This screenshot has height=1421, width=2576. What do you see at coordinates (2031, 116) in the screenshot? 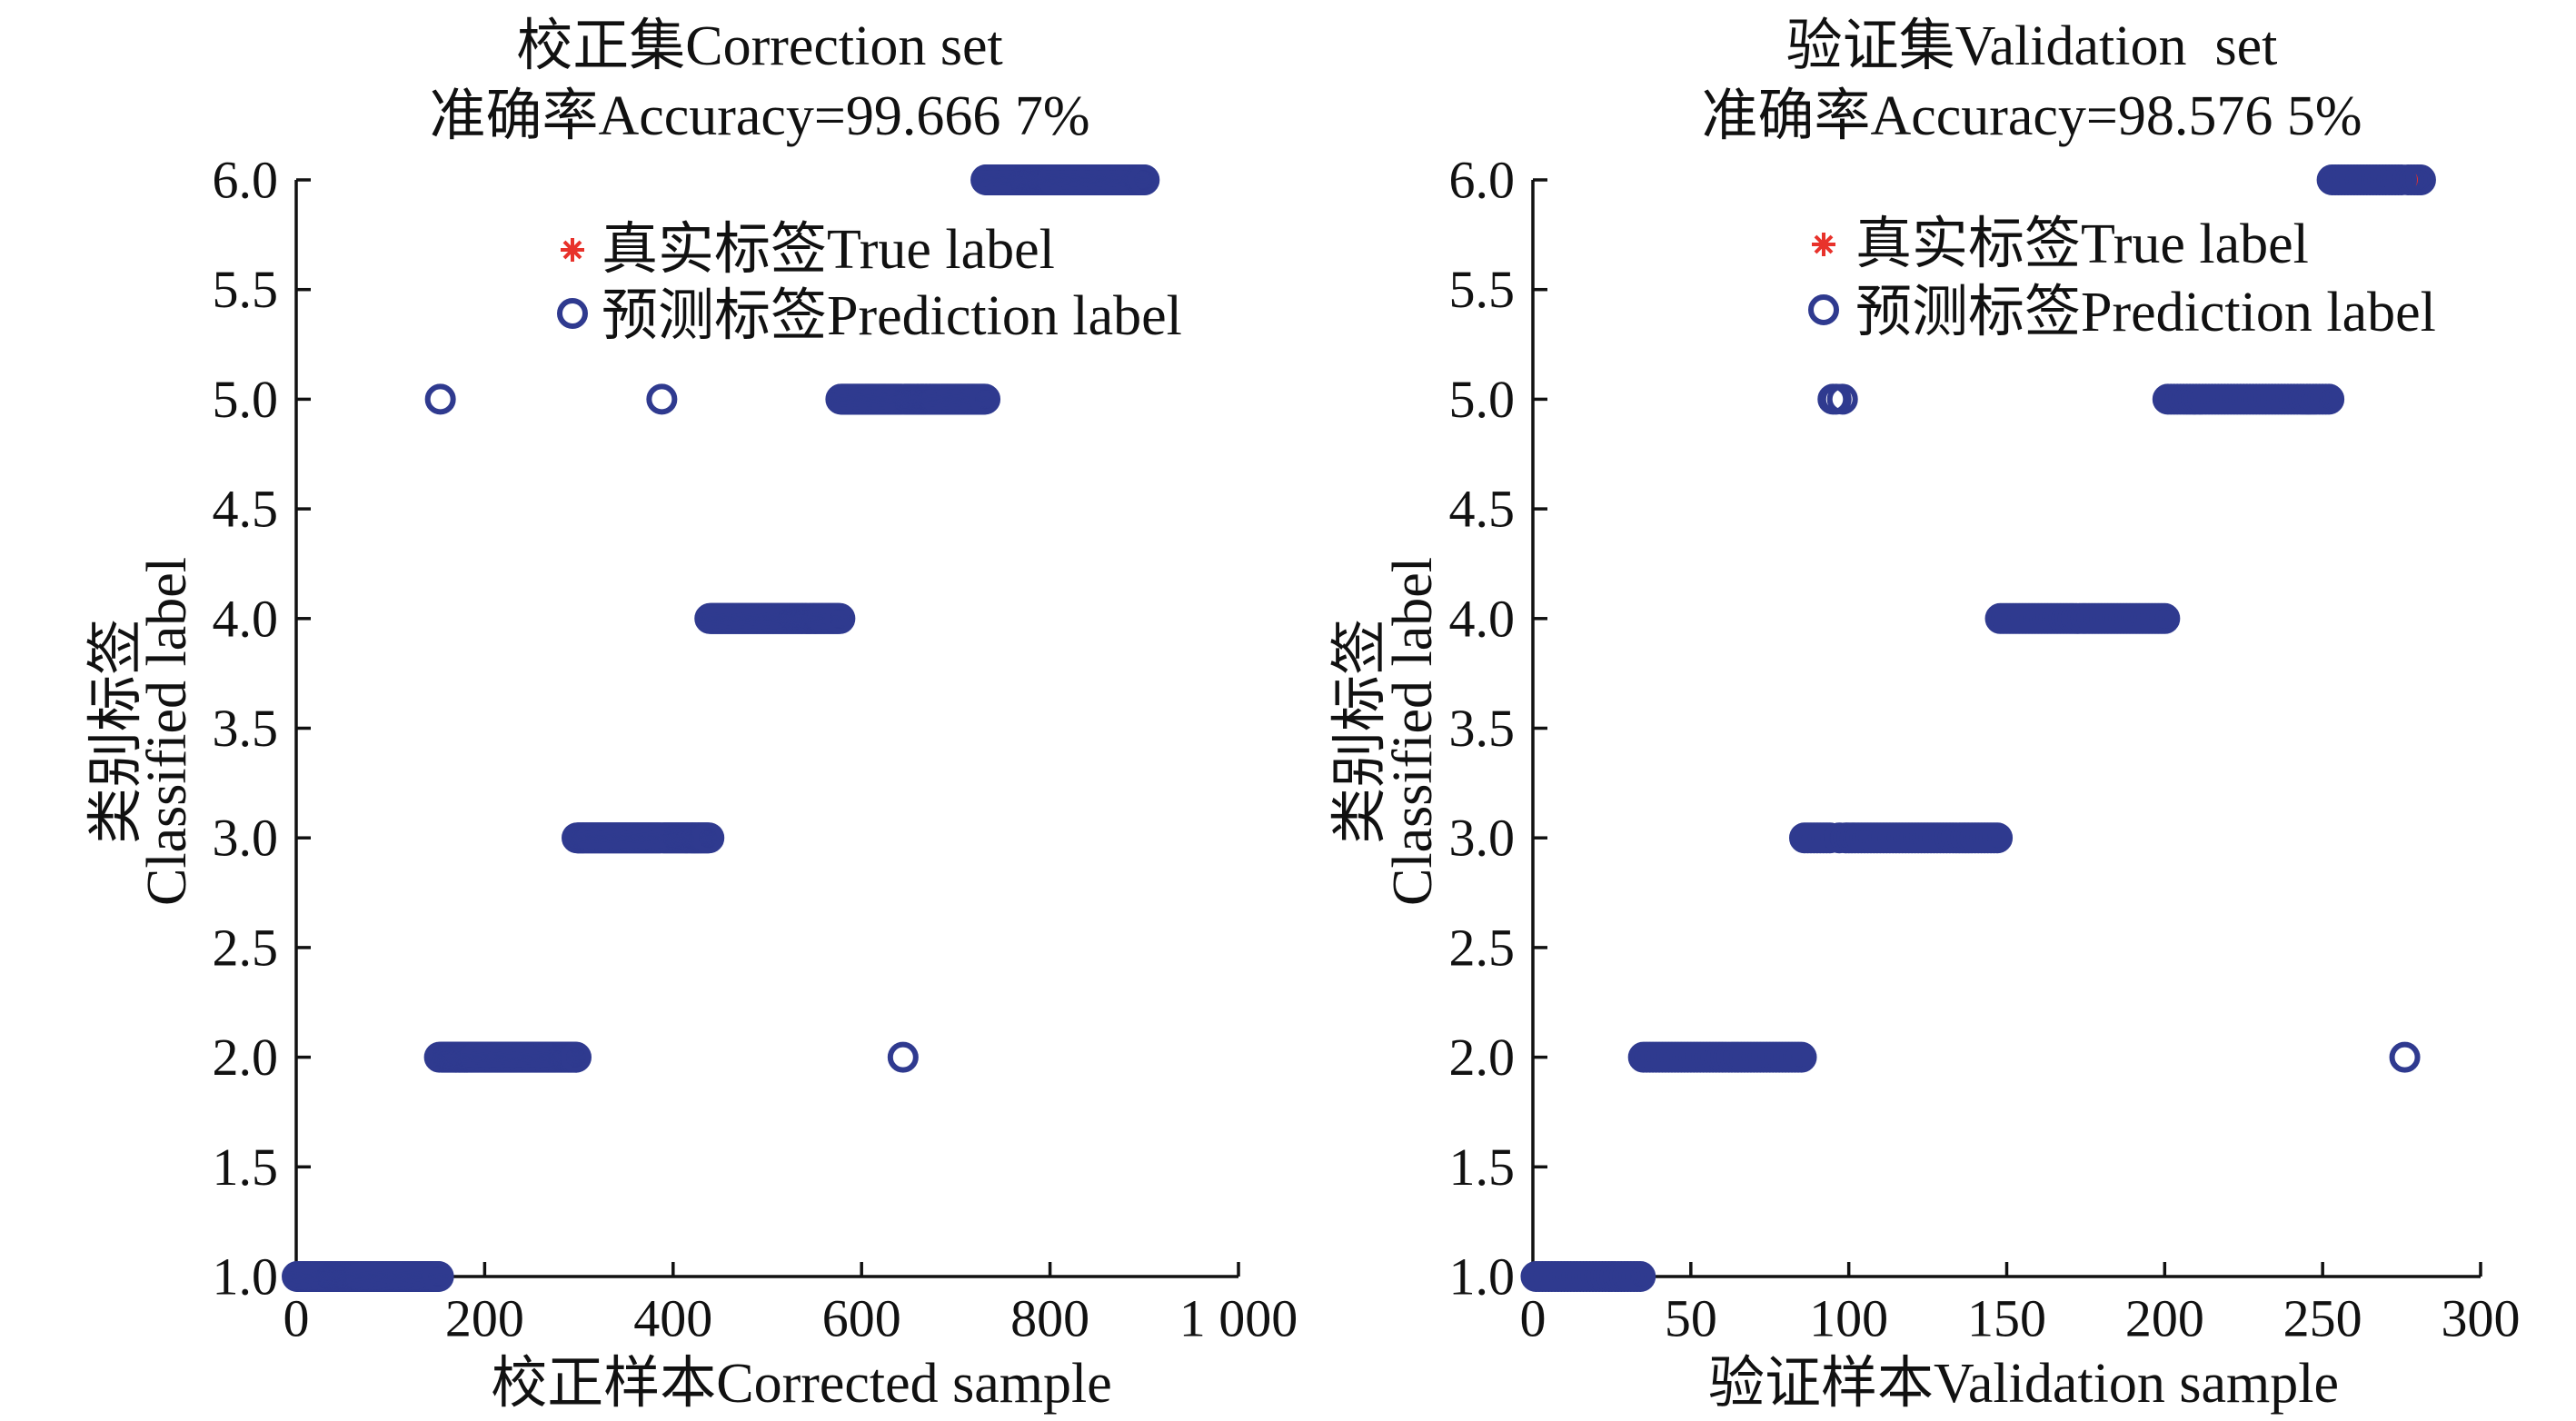
I see `chart-subtitle: 准确率Accuracy=98.576 5%` at bounding box center [2031, 116].